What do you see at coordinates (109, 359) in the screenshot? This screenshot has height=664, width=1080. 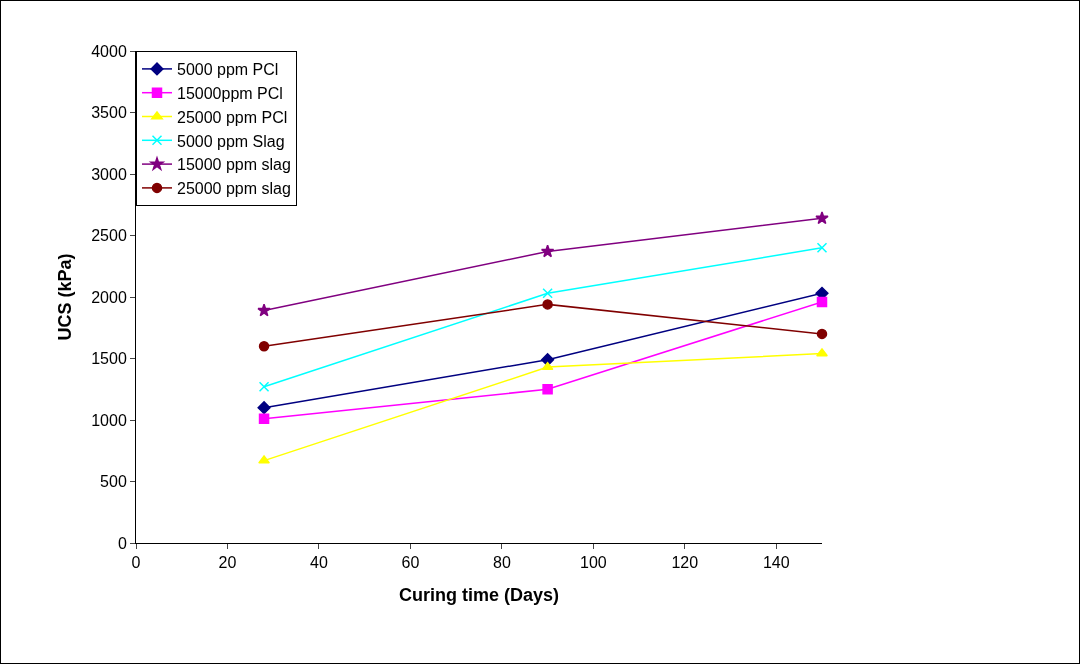 I see `y-tick-label: 1500` at bounding box center [109, 359].